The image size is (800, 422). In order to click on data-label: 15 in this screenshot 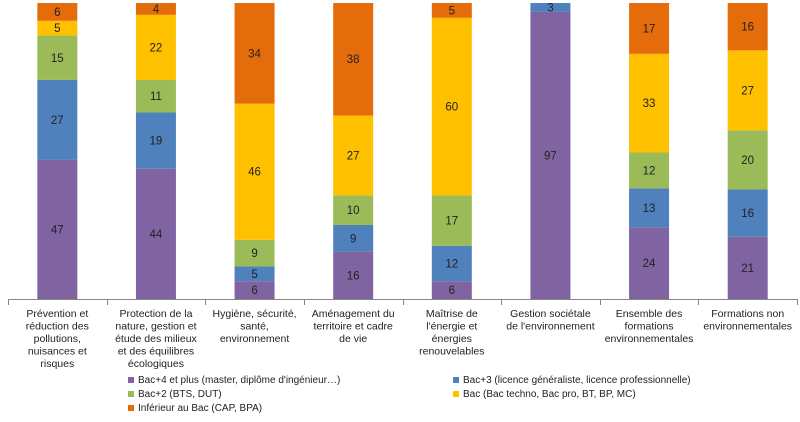, I will do `click(57, 59)`.